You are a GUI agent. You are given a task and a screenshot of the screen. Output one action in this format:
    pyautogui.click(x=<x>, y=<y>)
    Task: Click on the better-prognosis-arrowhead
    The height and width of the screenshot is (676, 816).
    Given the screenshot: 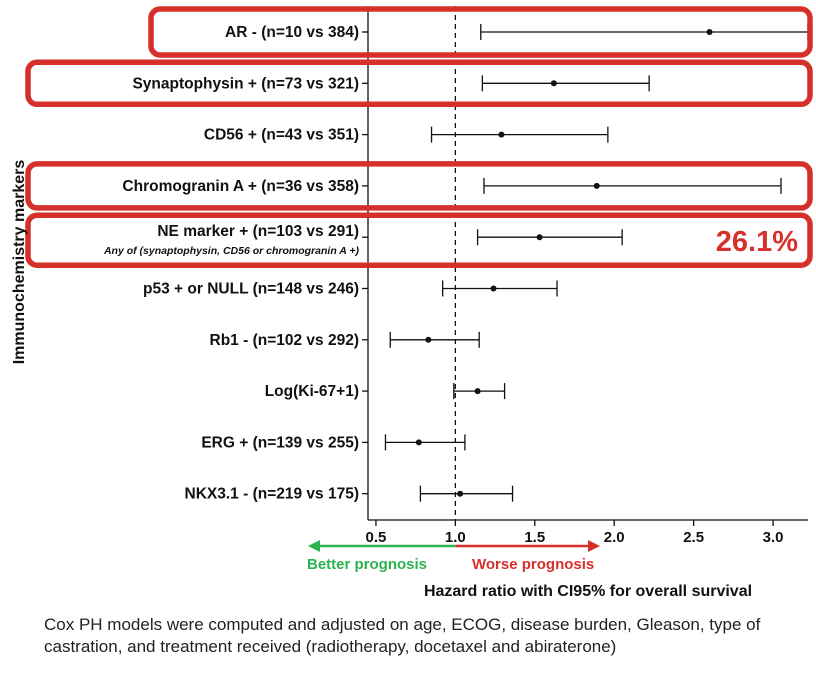 What is the action you would take?
    pyautogui.click(x=314, y=546)
    